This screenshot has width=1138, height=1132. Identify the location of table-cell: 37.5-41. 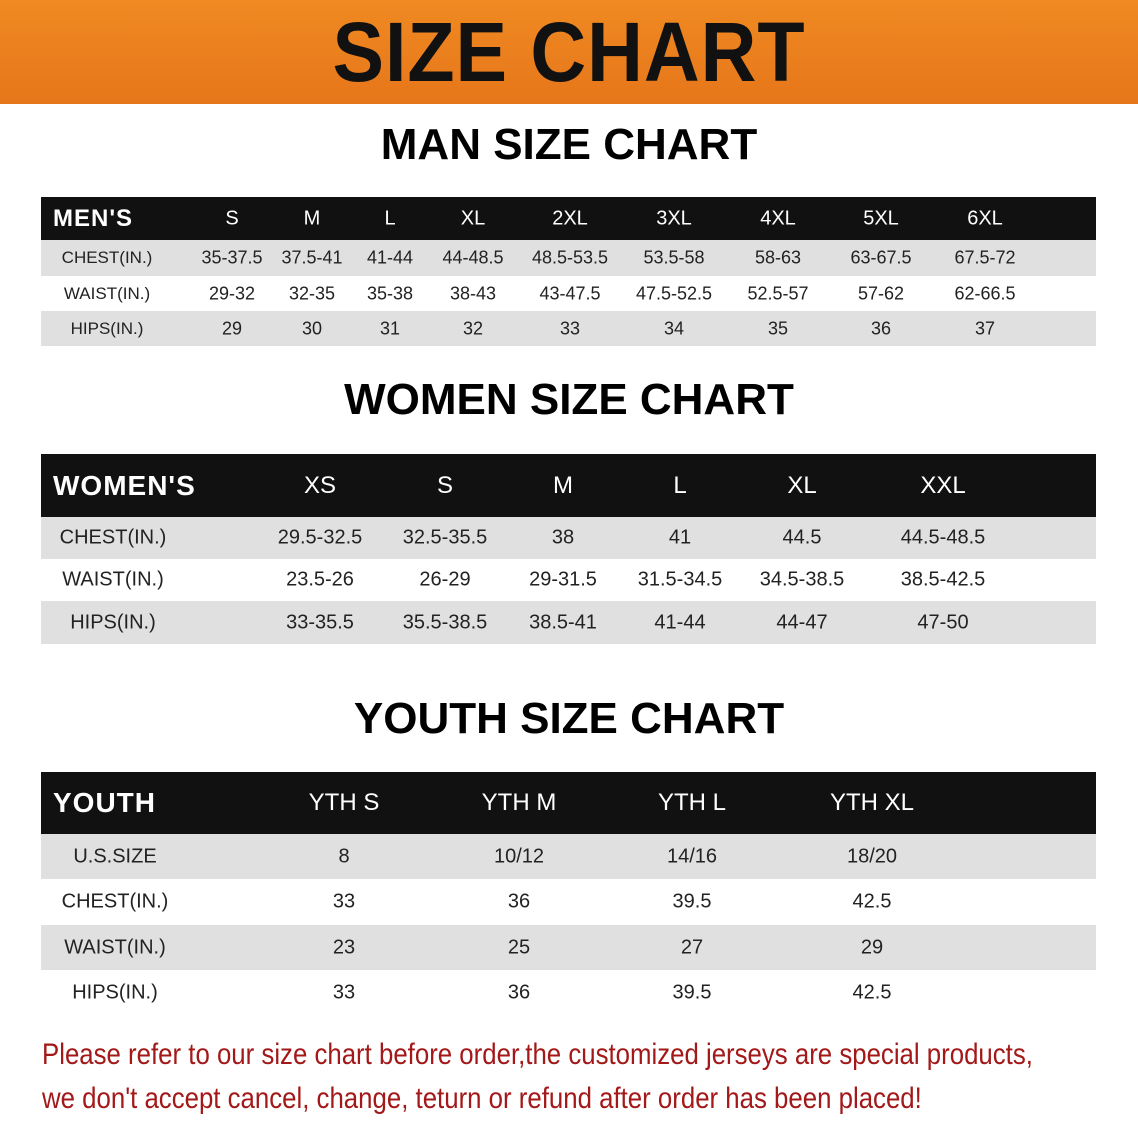
(312, 257).